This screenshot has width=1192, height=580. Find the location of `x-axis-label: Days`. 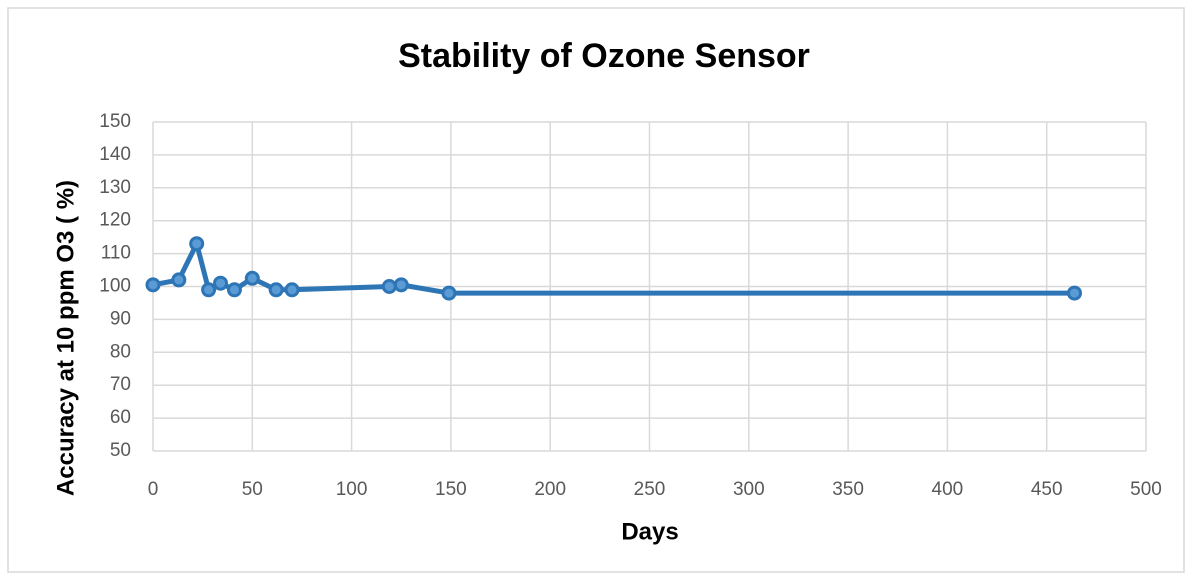

x-axis-label: Days is located at coordinates (649, 531).